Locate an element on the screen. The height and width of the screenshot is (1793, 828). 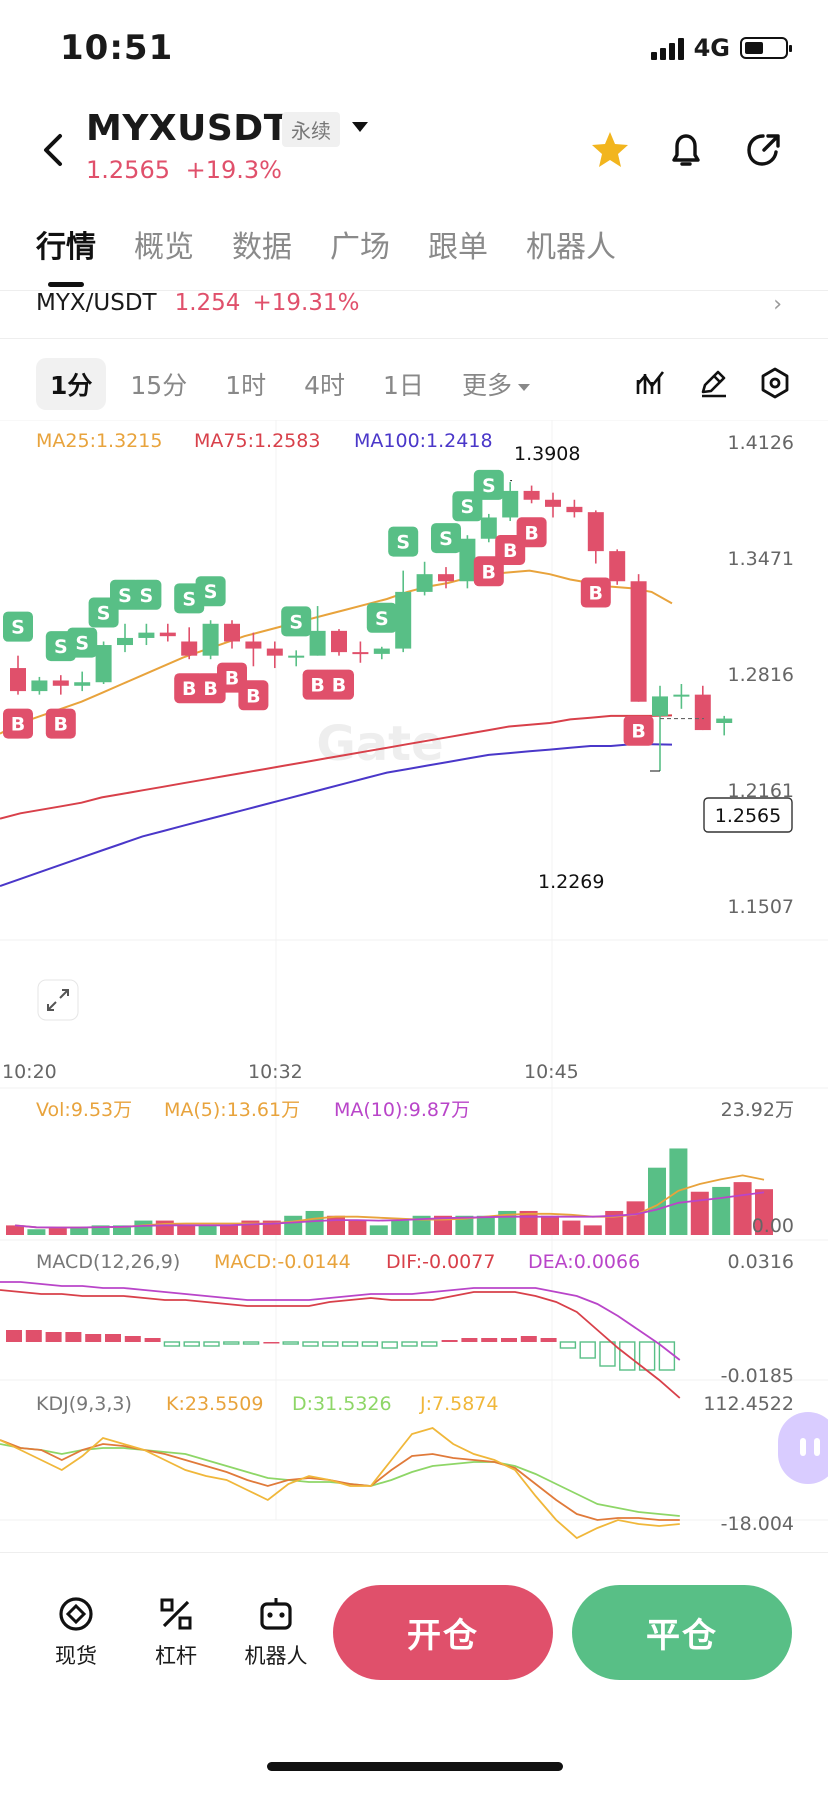
timeframe-1d: 1日 is located at coordinates (403, 385).